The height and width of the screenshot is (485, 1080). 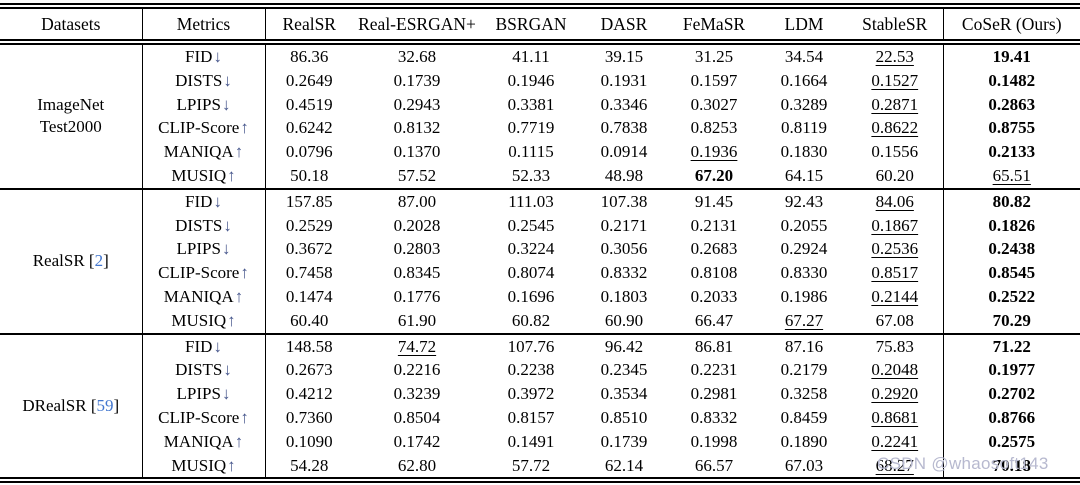 What do you see at coordinates (309, 104) in the screenshot?
I see `value-cell: 0.4519` at bounding box center [309, 104].